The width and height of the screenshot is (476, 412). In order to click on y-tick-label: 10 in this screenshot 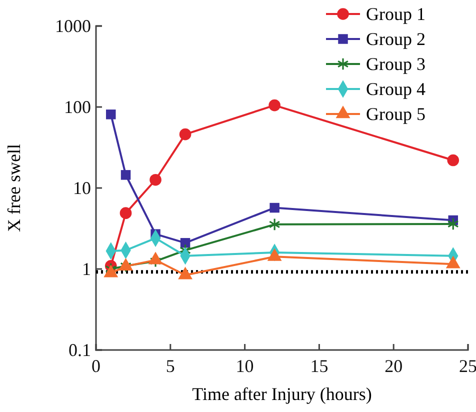, I will do `click(82, 188)`.